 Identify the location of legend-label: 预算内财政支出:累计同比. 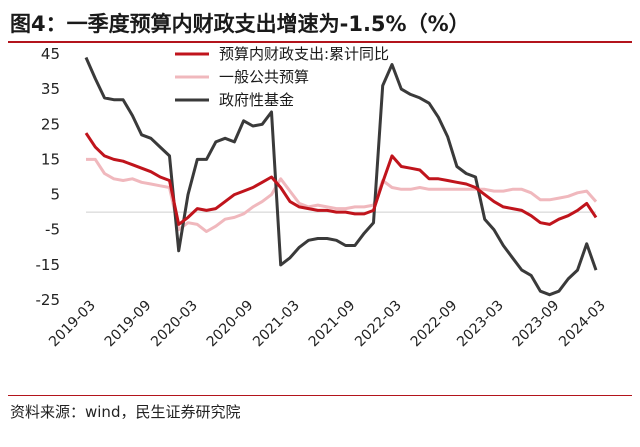
(304, 54).